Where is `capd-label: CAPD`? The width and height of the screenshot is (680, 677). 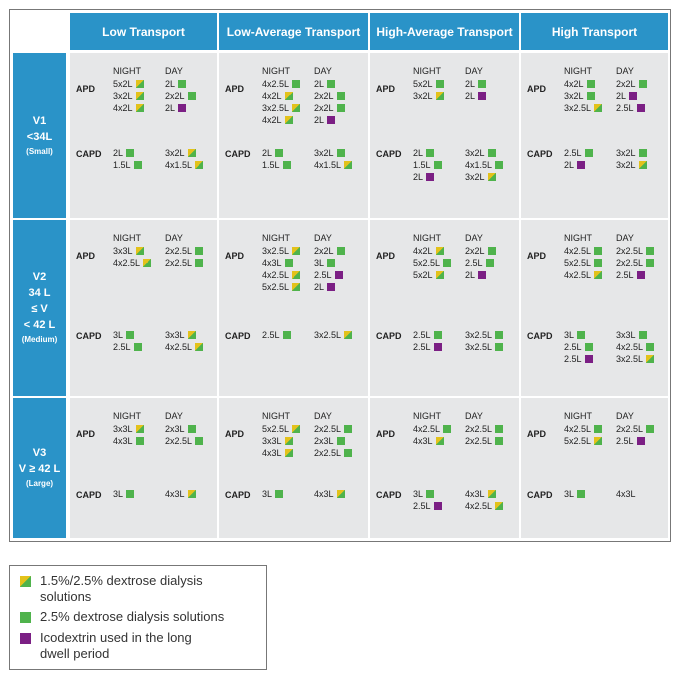 capd-label: CAPD is located at coordinates (238, 495).